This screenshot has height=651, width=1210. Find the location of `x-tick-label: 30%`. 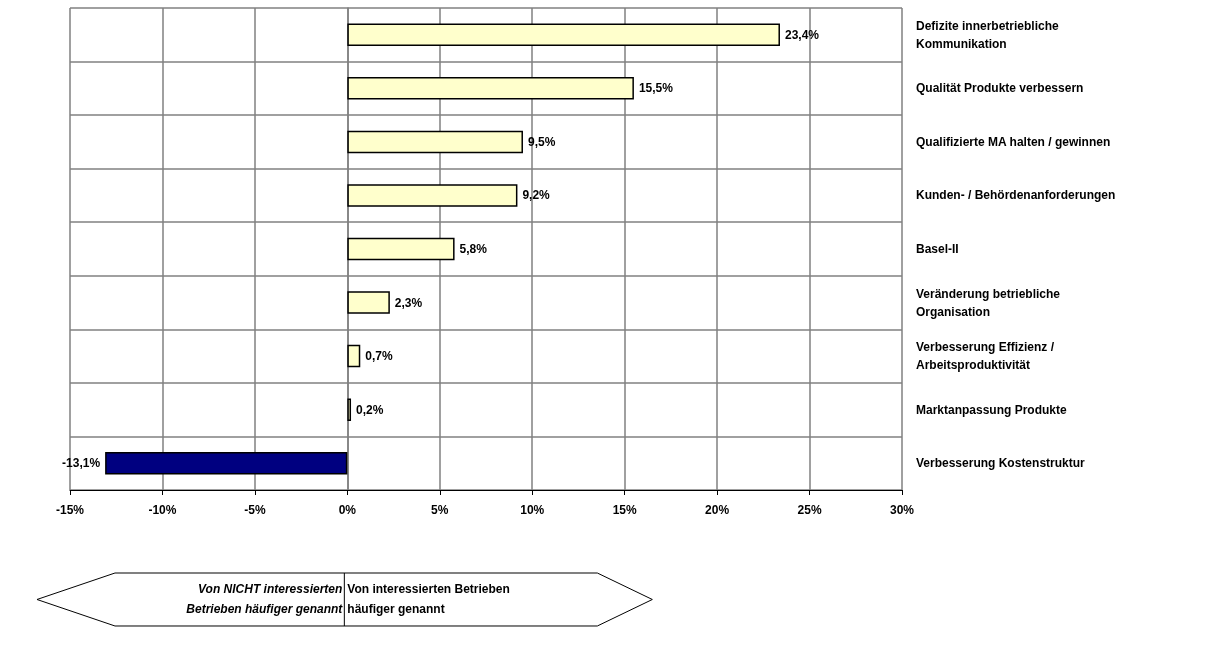

x-tick-label: 30% is located at coordinates (902, 510).